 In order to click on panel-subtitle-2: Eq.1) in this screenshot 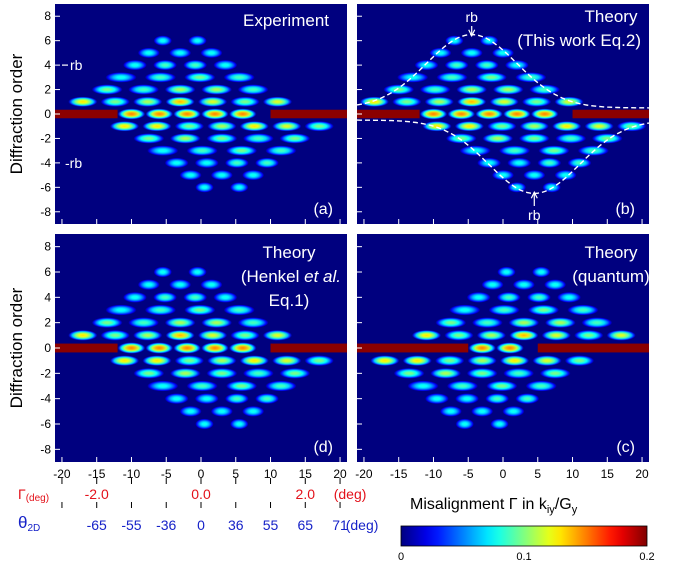, I will do `click(289, 300)`.